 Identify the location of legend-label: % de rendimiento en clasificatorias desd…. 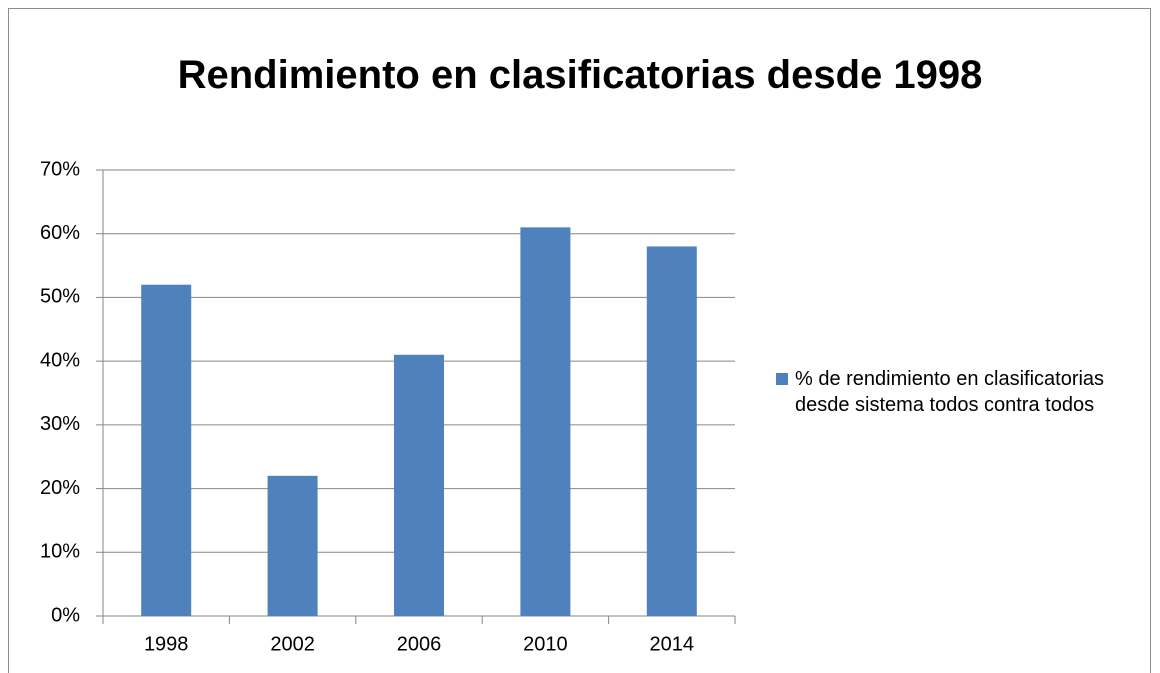
(950, 392).